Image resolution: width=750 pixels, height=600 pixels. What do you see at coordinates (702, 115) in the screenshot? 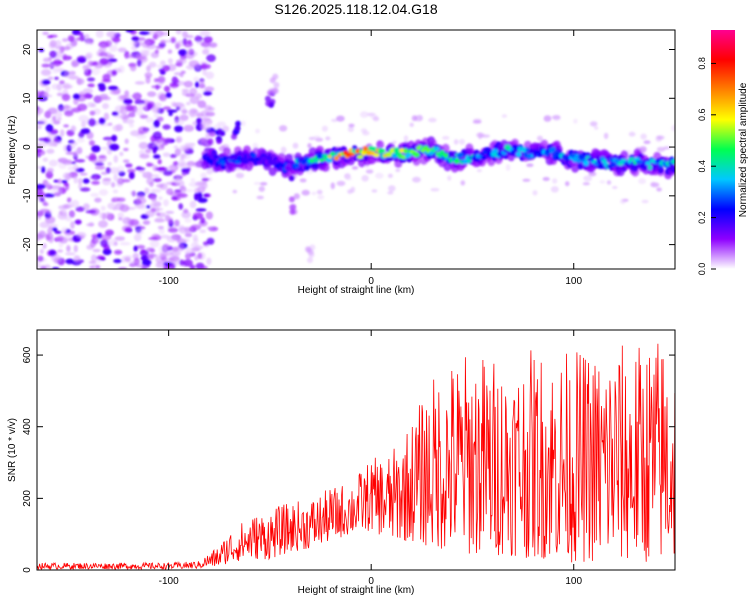
I see `colorbar-tick-label: 0.6` at bounding box center [702, 115].